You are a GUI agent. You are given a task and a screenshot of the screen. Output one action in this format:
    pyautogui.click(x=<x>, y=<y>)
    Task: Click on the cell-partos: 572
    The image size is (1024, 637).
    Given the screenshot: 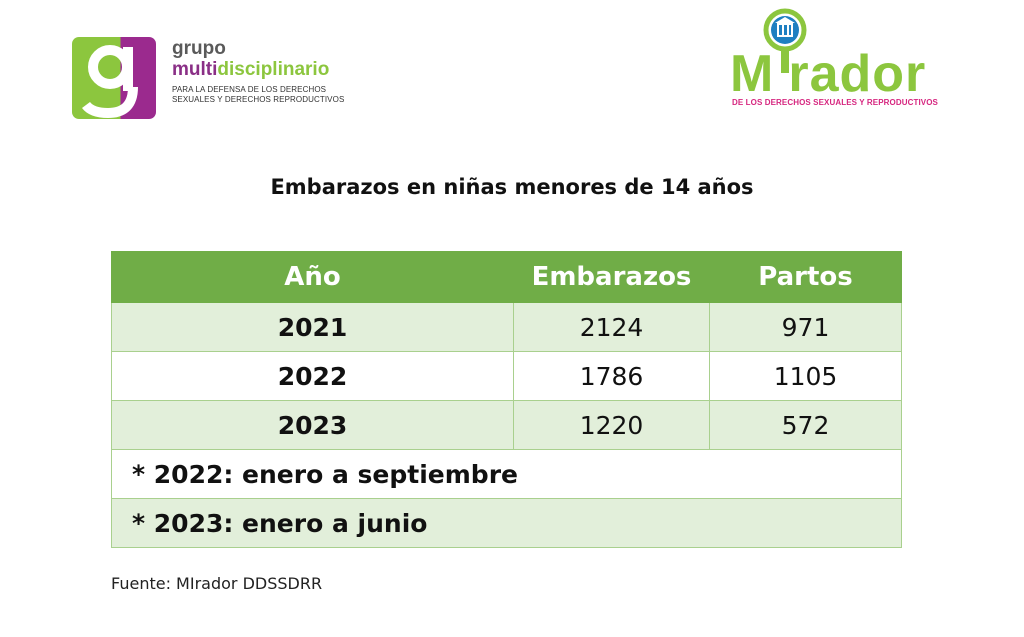 What is the action you would take?
    pyautogui.click(x=805, y=425)
    